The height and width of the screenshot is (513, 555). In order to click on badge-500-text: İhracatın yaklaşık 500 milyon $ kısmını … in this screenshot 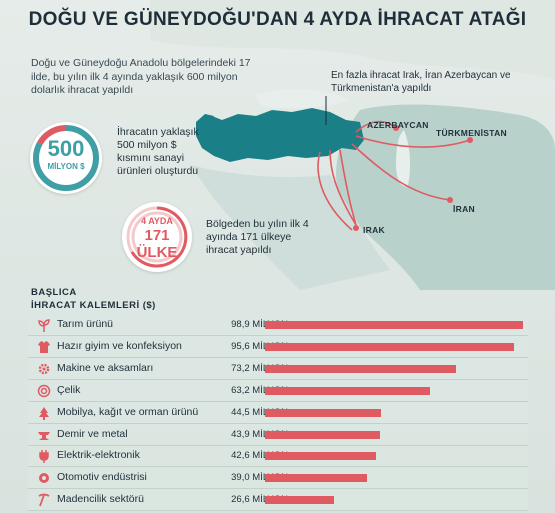, I will do `click(158, 151)`.